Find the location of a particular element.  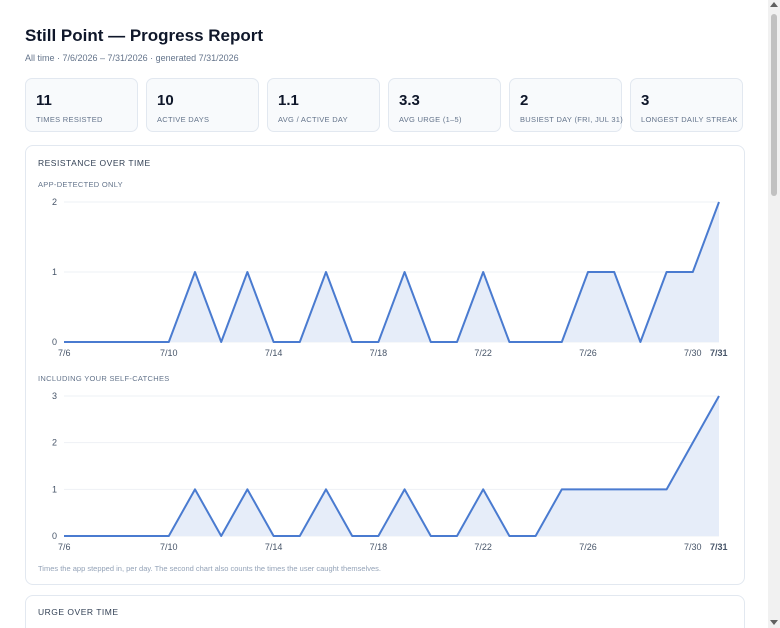

scroll-up-icon is located at coordinates (774, 4).